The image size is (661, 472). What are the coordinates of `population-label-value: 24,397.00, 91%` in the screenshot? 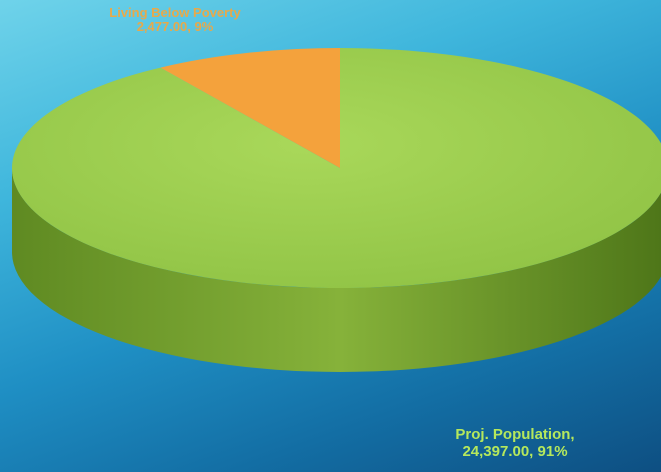 It's located at (515, 451).